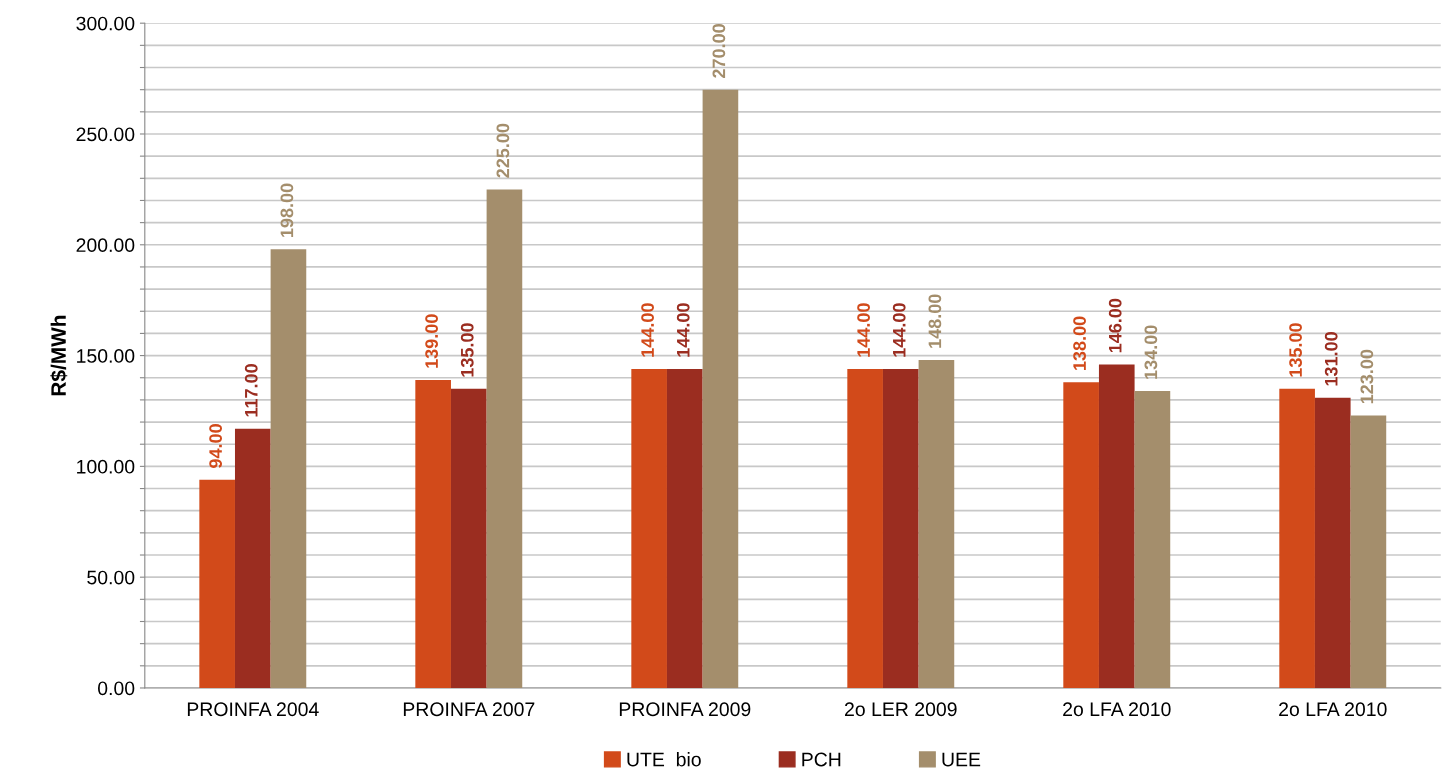  What do you see at coordinates (287, 210) in the screenshot?
I see `data-label: 198.00` at bounding box center [287, 210].